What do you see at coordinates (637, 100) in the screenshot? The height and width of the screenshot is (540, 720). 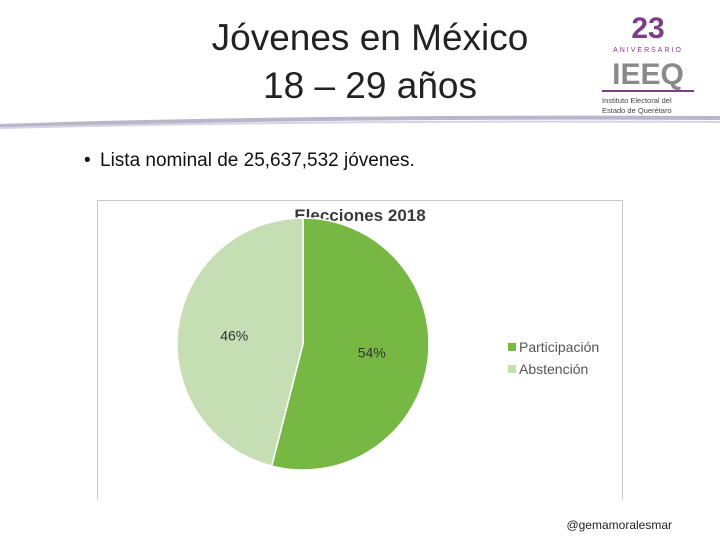 I see `logo-line-1: Instituto Electoral del` at bounding box center [637, 100].